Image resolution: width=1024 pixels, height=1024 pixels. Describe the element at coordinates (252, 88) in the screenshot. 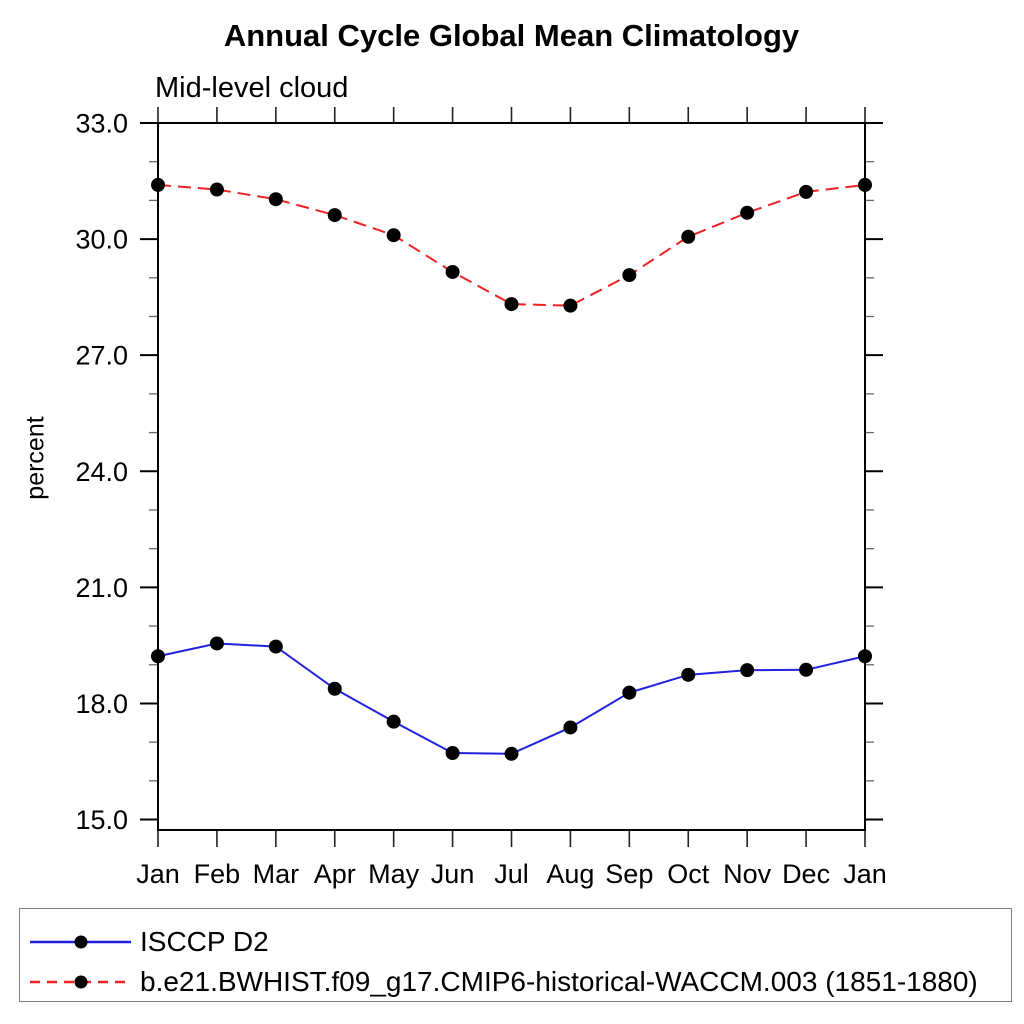

I see `chart-subtitle: Mid-level cloud` at that location.